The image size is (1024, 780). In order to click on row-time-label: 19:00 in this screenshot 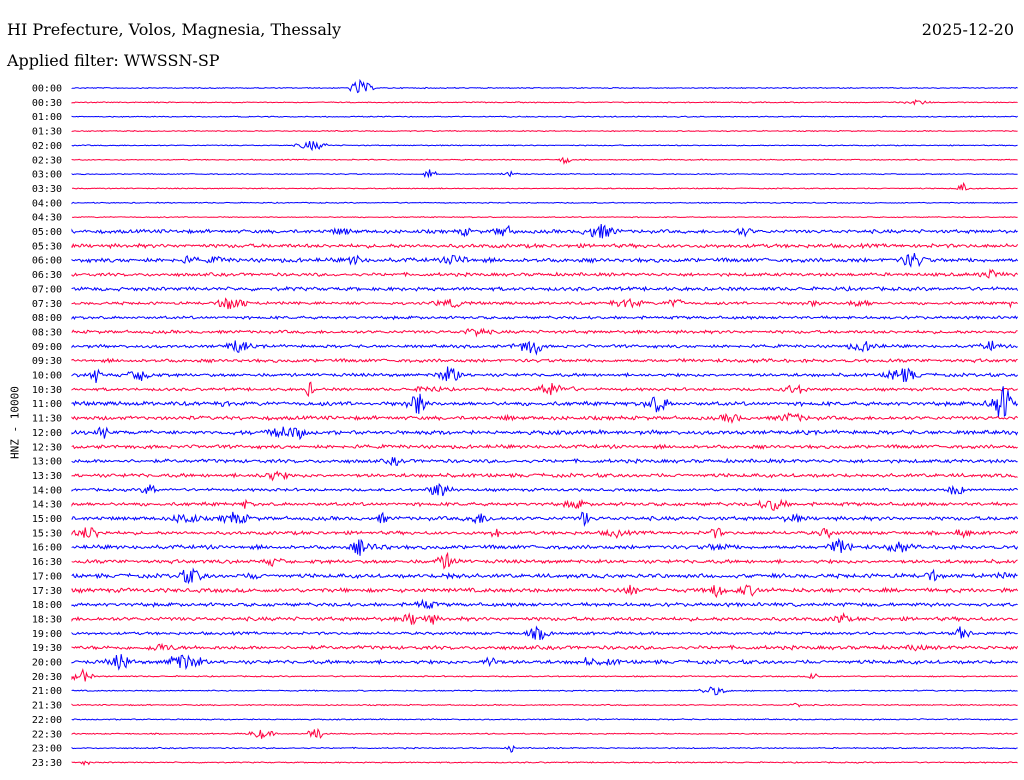, I will do `click(47, 634)`.